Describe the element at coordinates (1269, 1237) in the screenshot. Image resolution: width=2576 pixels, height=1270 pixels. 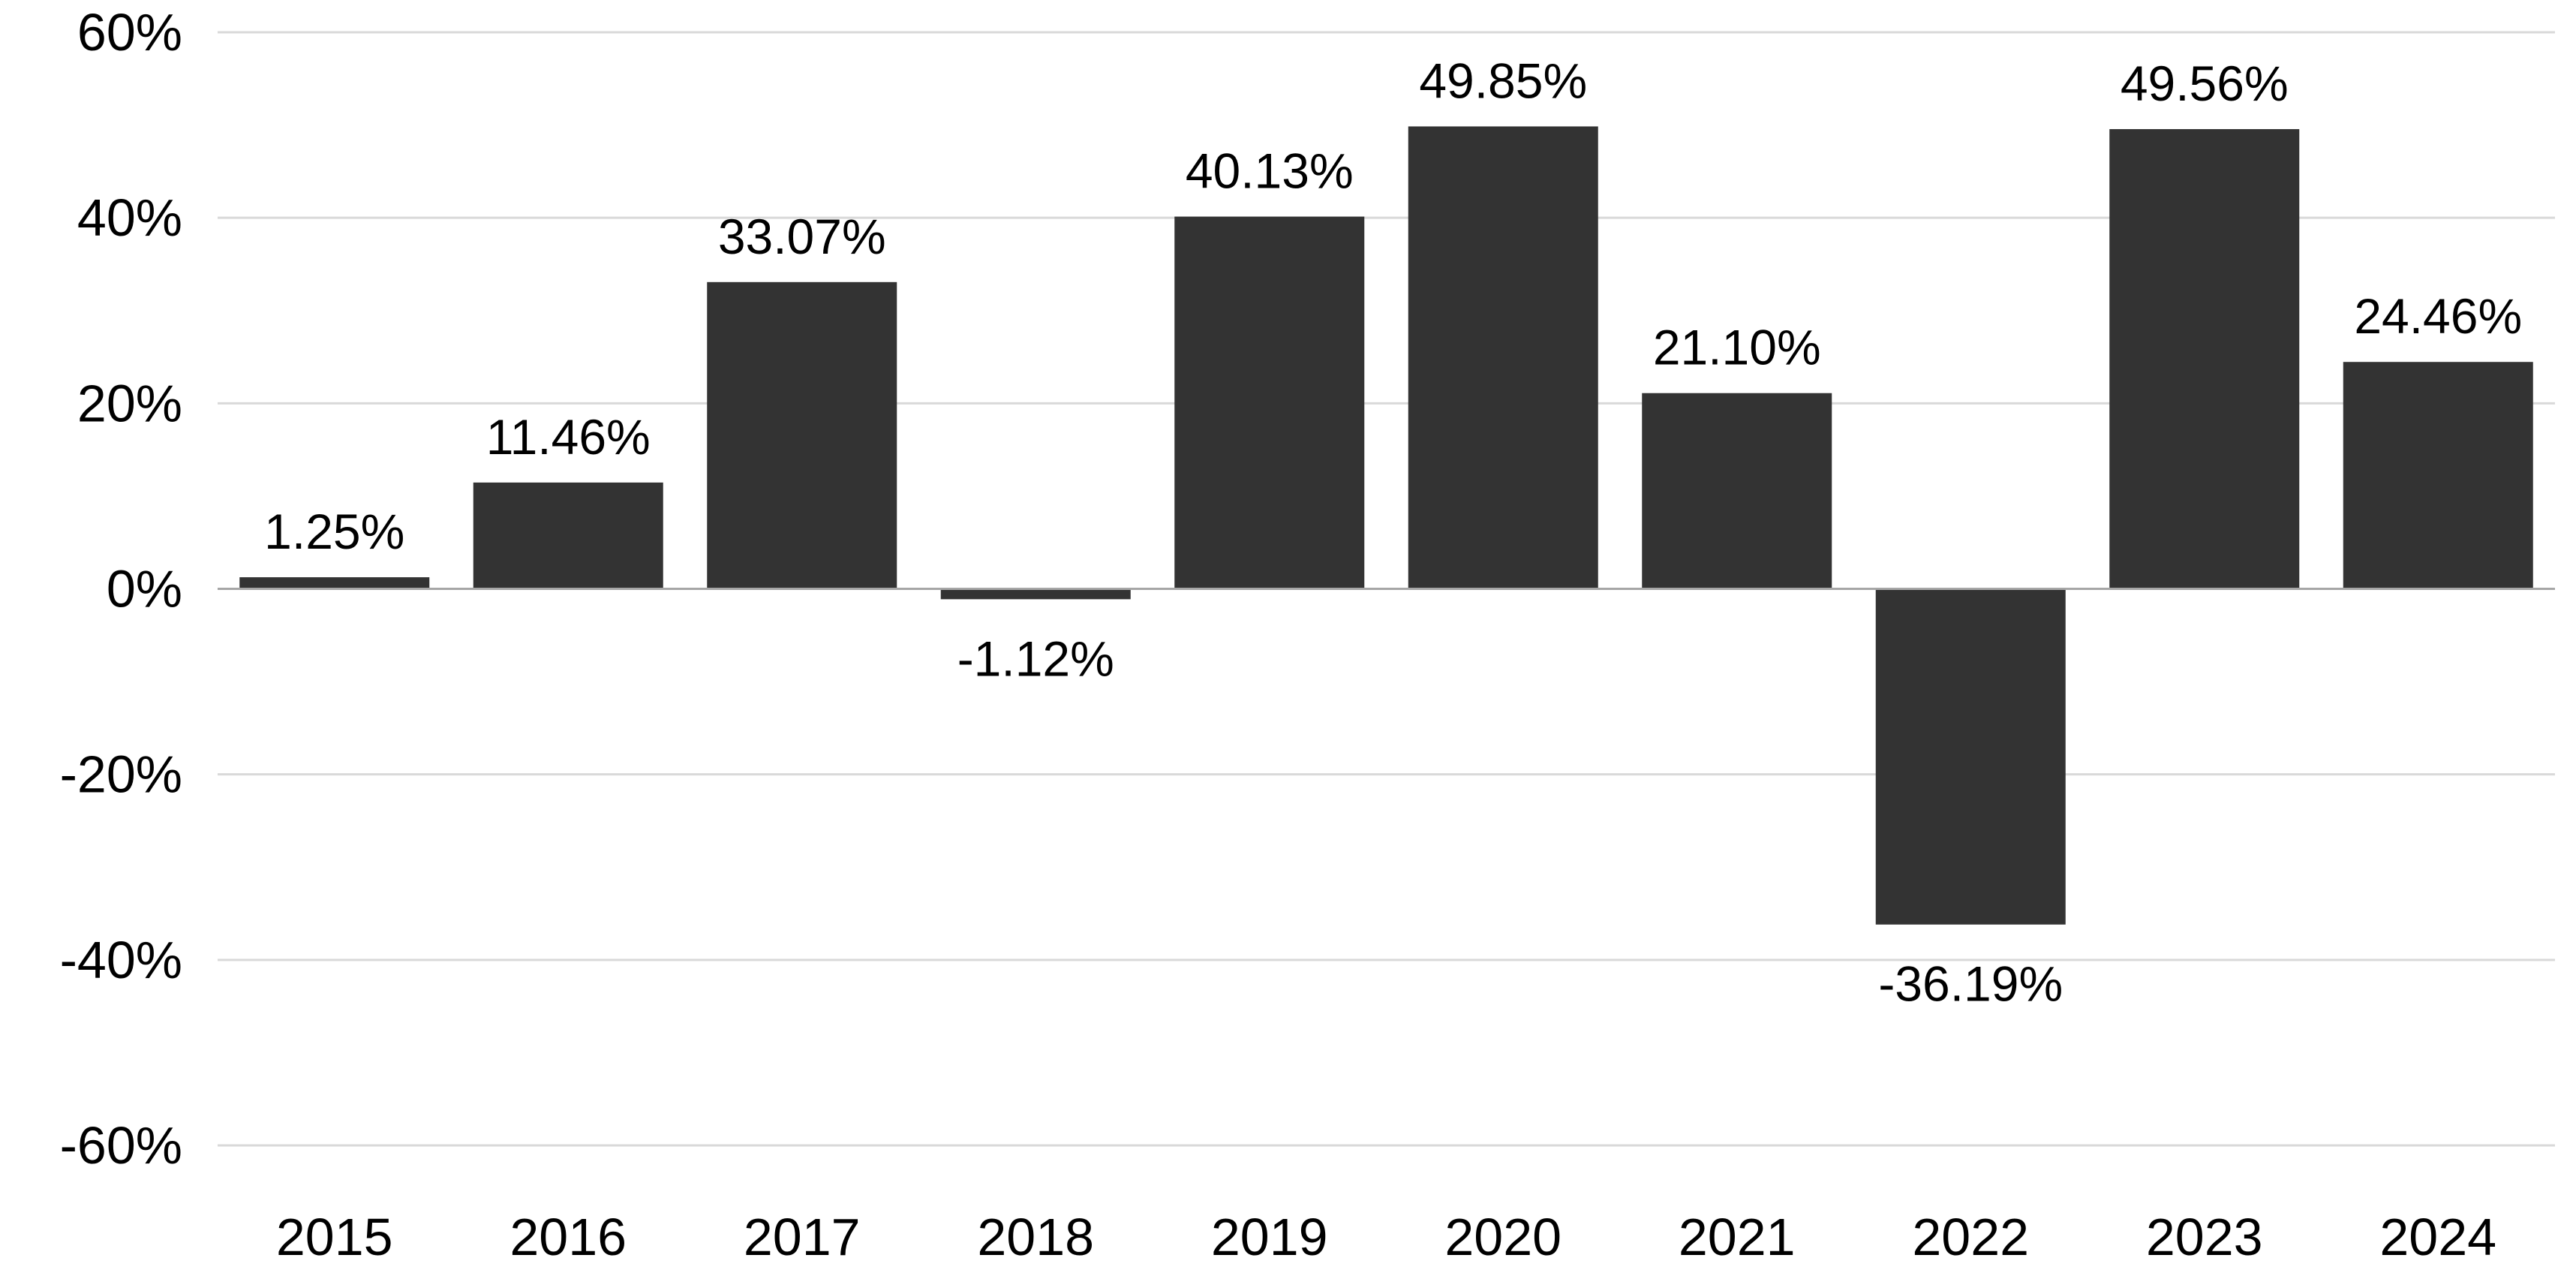
I see `x-category-label: 2019` at that location.